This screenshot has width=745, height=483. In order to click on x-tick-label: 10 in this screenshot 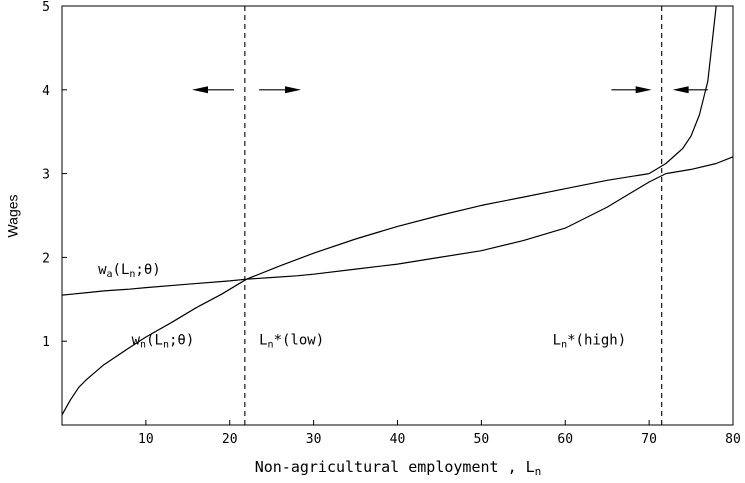, I will do `click(146, 439)`.